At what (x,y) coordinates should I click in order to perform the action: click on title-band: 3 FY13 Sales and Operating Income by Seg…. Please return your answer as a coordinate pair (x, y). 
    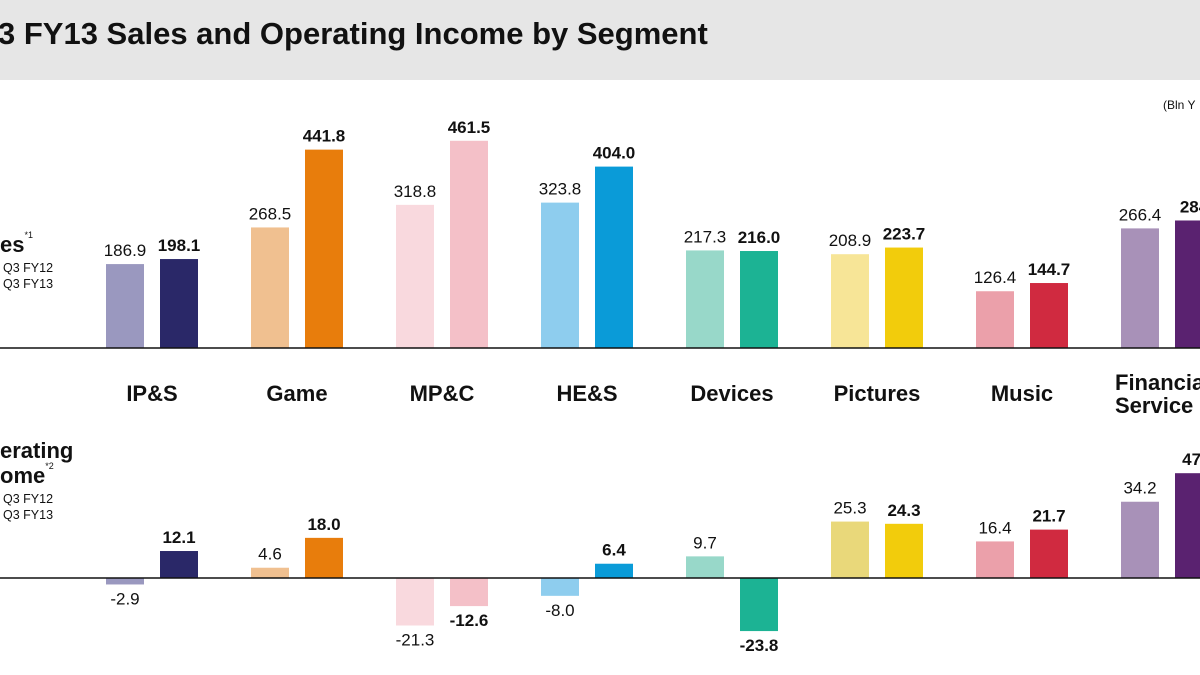
    Looking at the image, I should click on (600, 40).